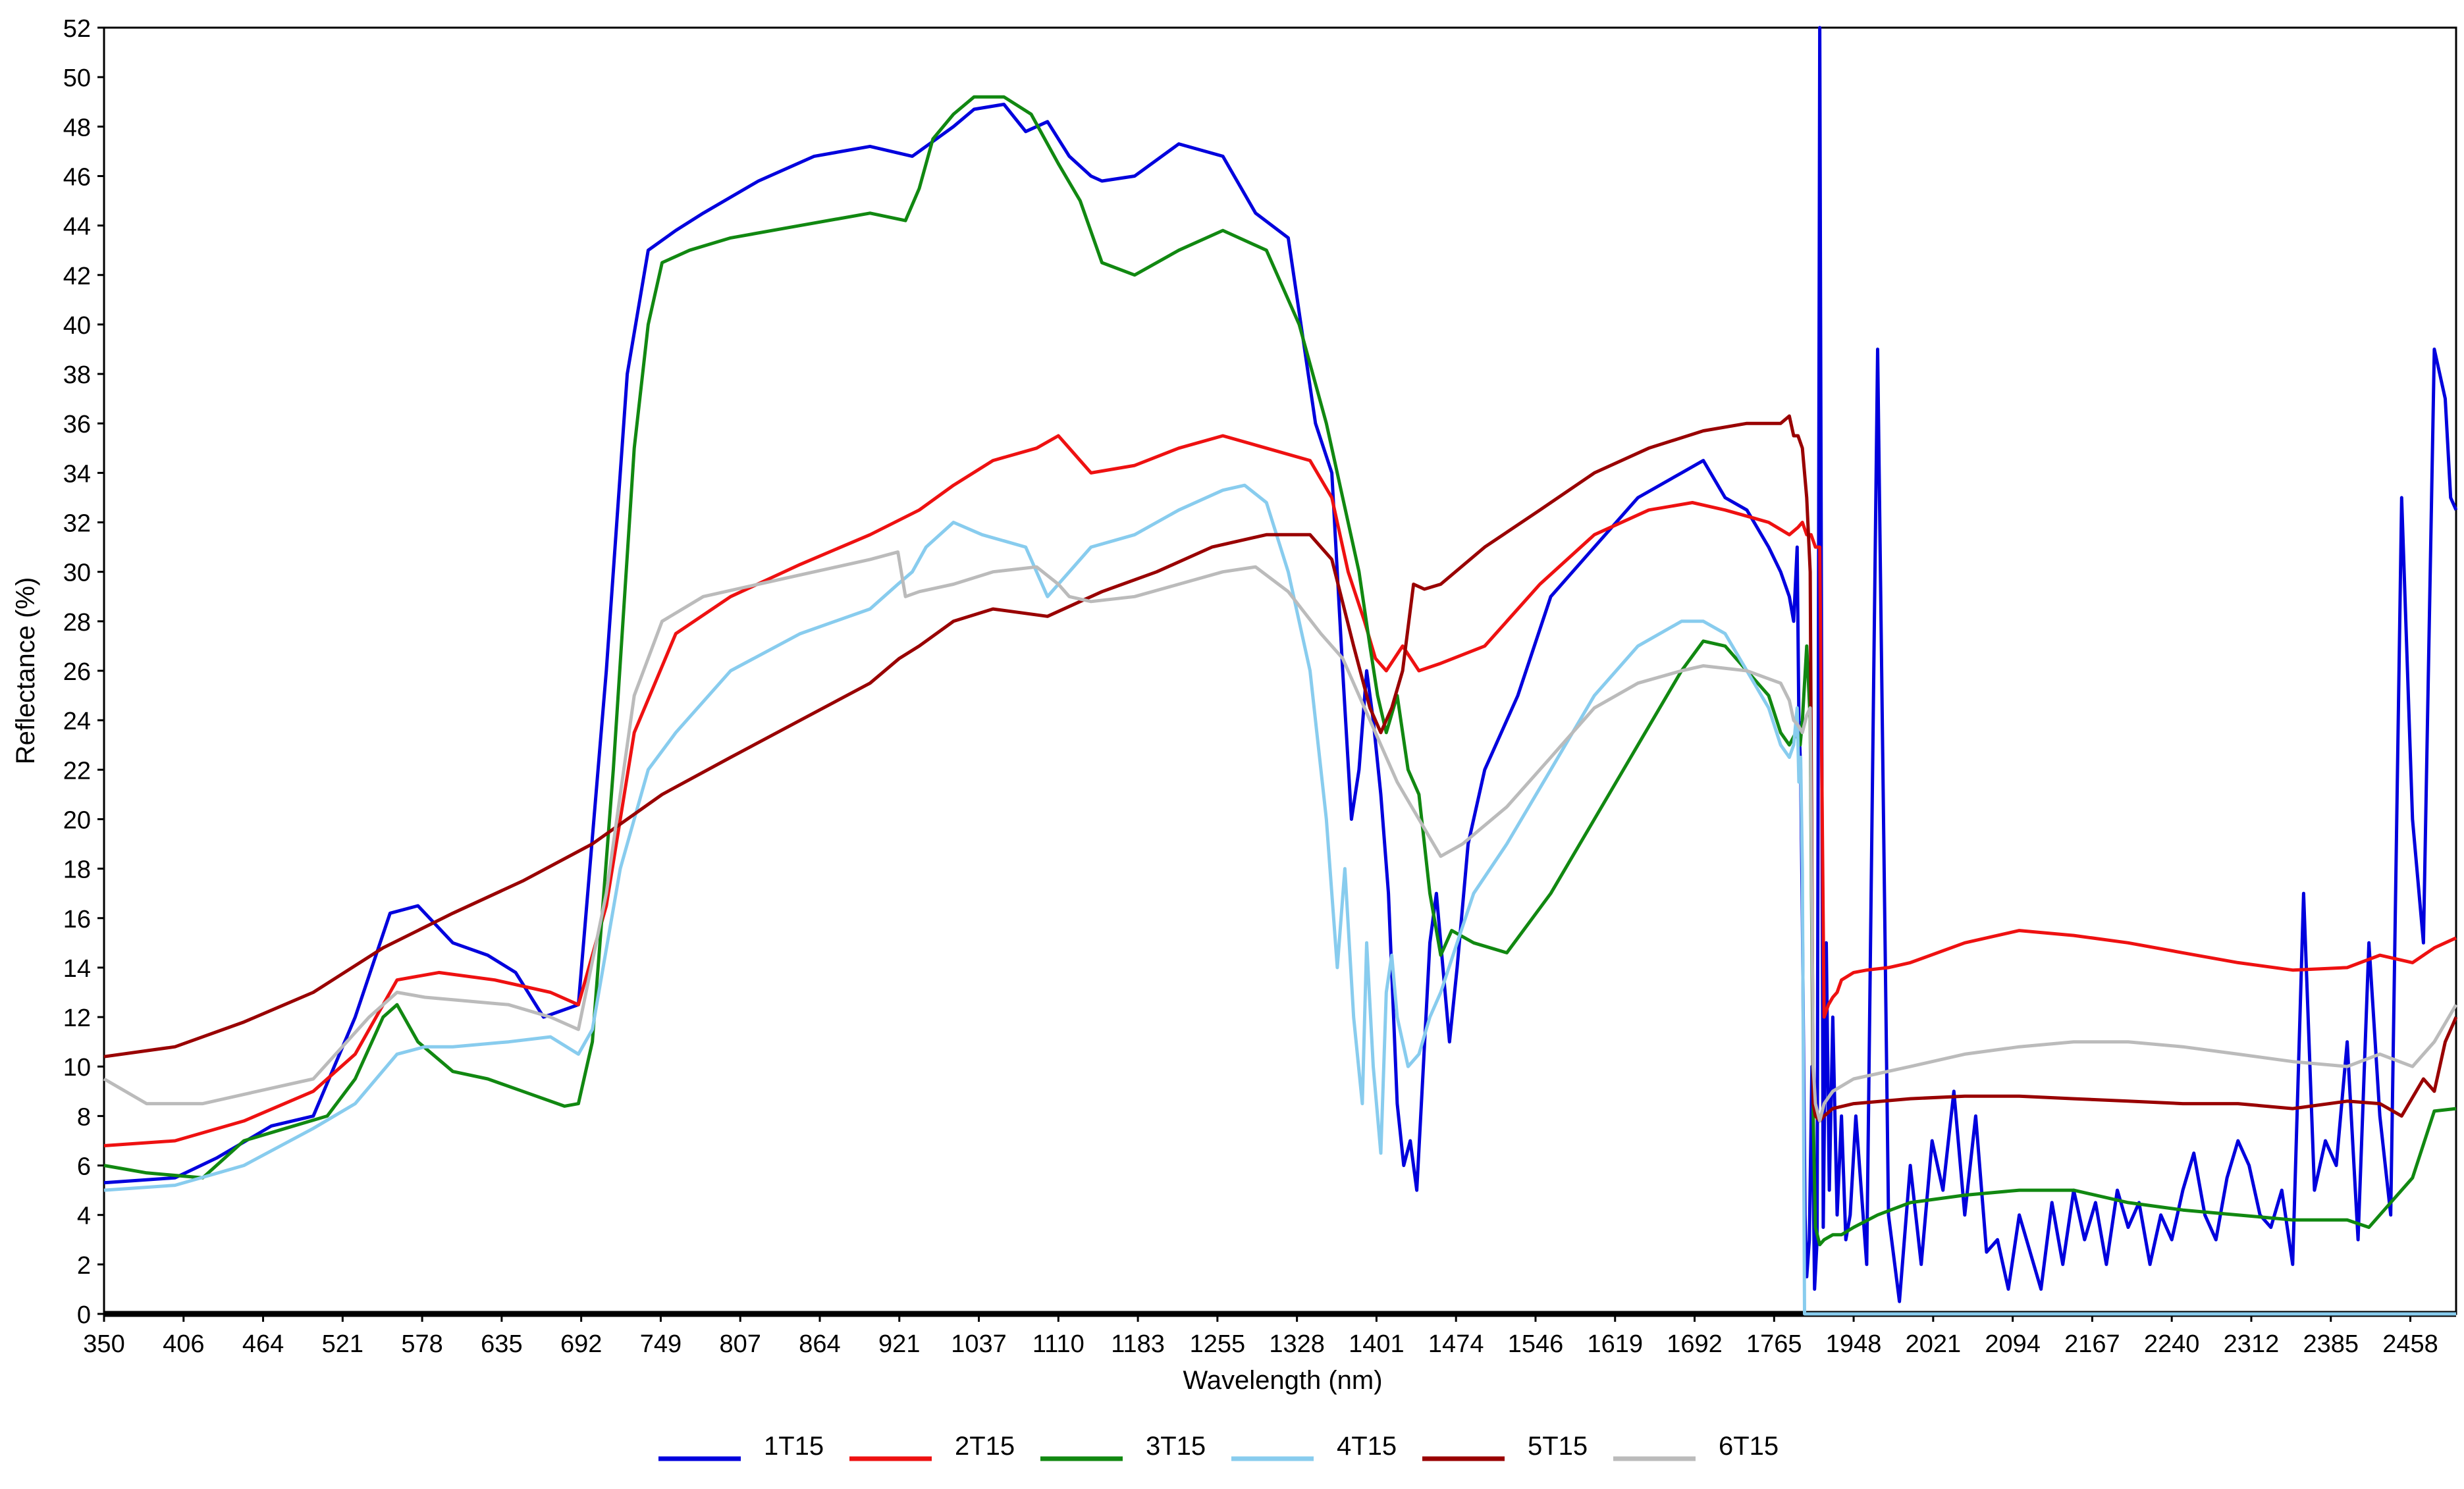  What do you see at coordinates (1749, 1446) in the screenshot?
I see `legend-label-6T15: 6T15` at bounding box center [1749, 1446].